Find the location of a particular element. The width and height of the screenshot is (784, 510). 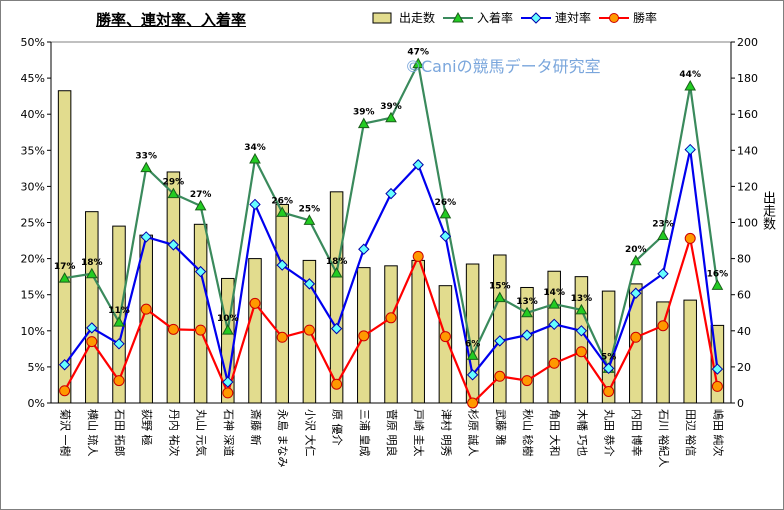

x-tick-label: 荻野 極 is located at coordinates (147, 427).